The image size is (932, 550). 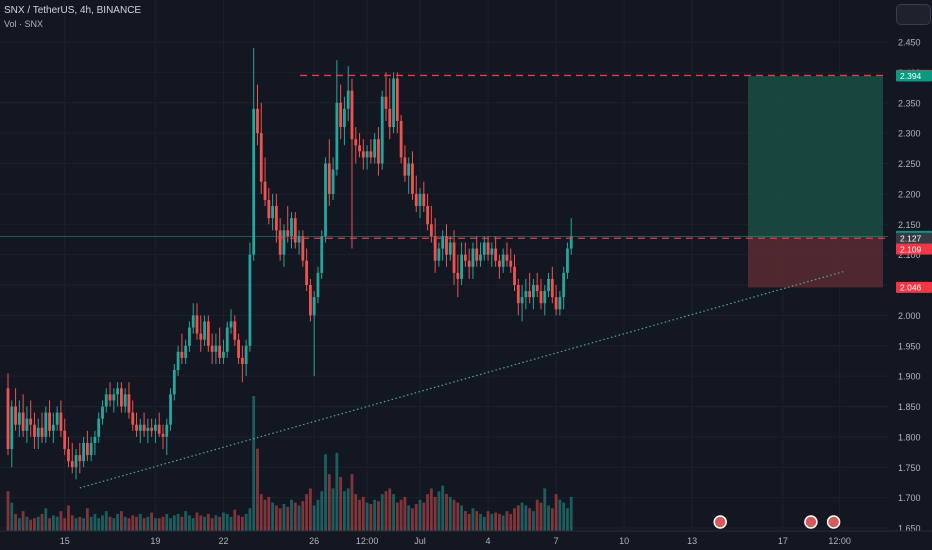 I want to click on ticker-logo-icon, so click(x=720, y=522).